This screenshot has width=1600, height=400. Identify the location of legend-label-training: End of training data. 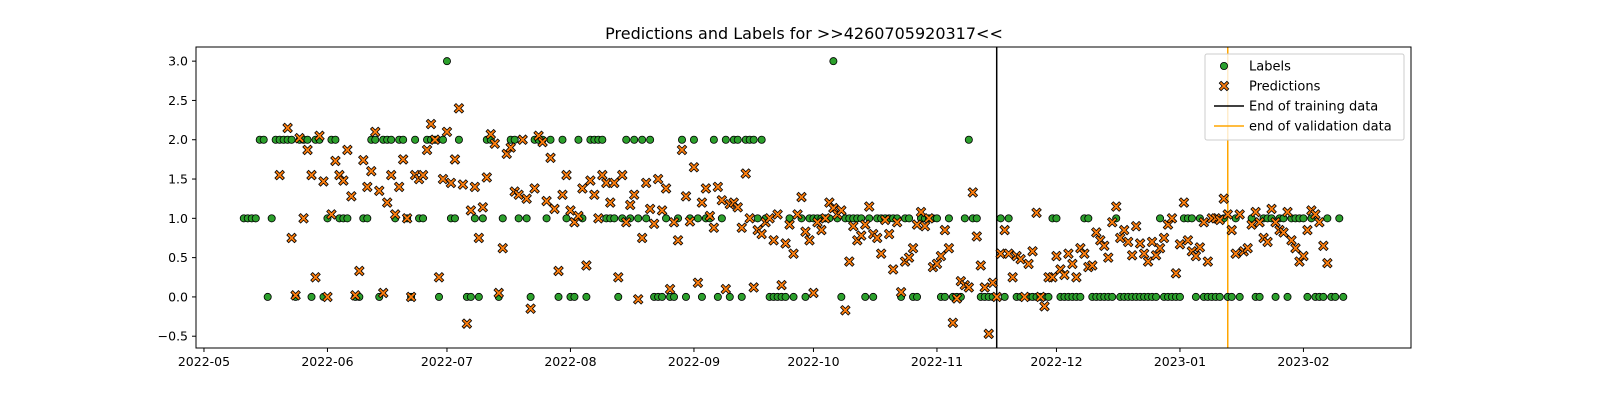
(1313, 107).